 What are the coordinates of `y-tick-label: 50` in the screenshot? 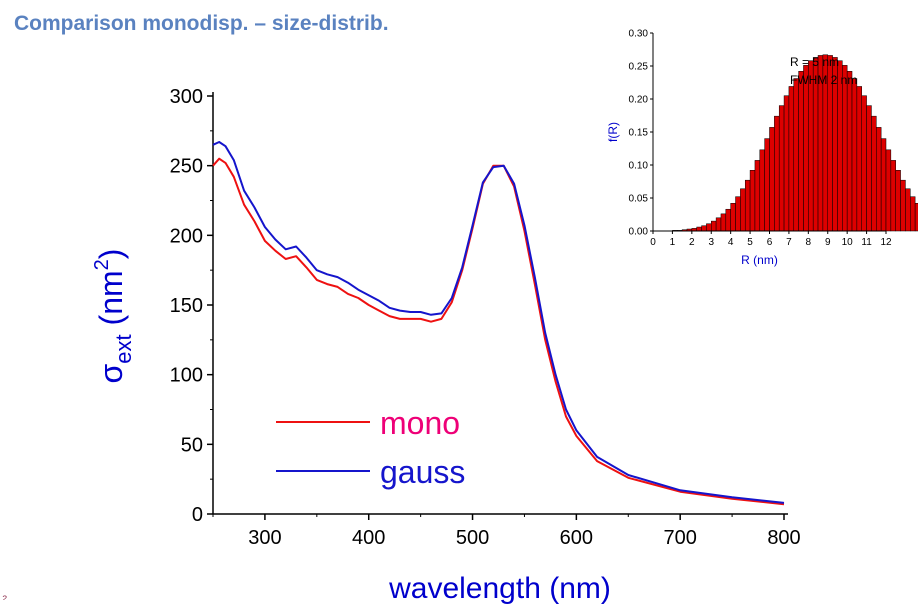 It's located at (192, 445).